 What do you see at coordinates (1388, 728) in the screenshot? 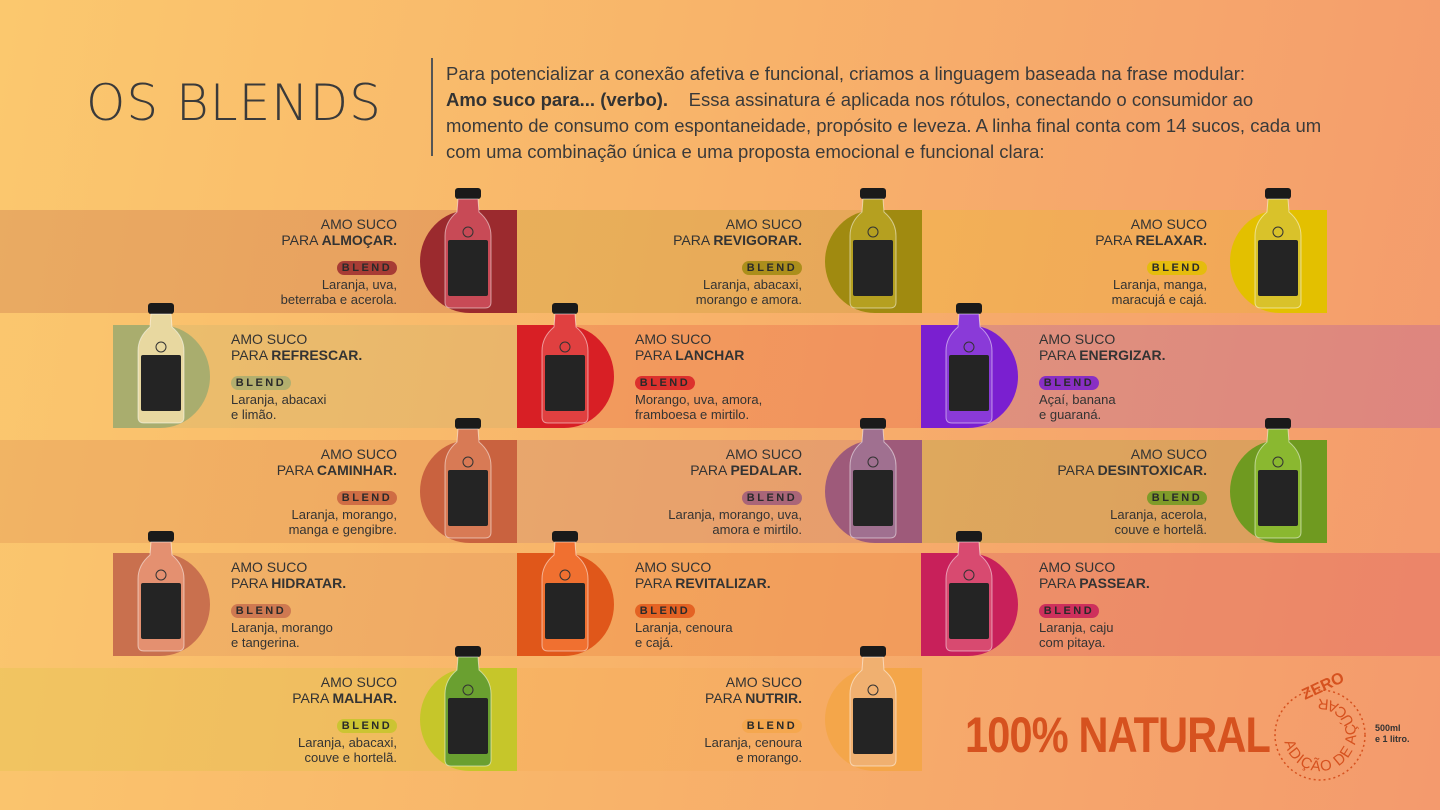
I see `sizes: 500ml` at bounding box center [1388, 728].